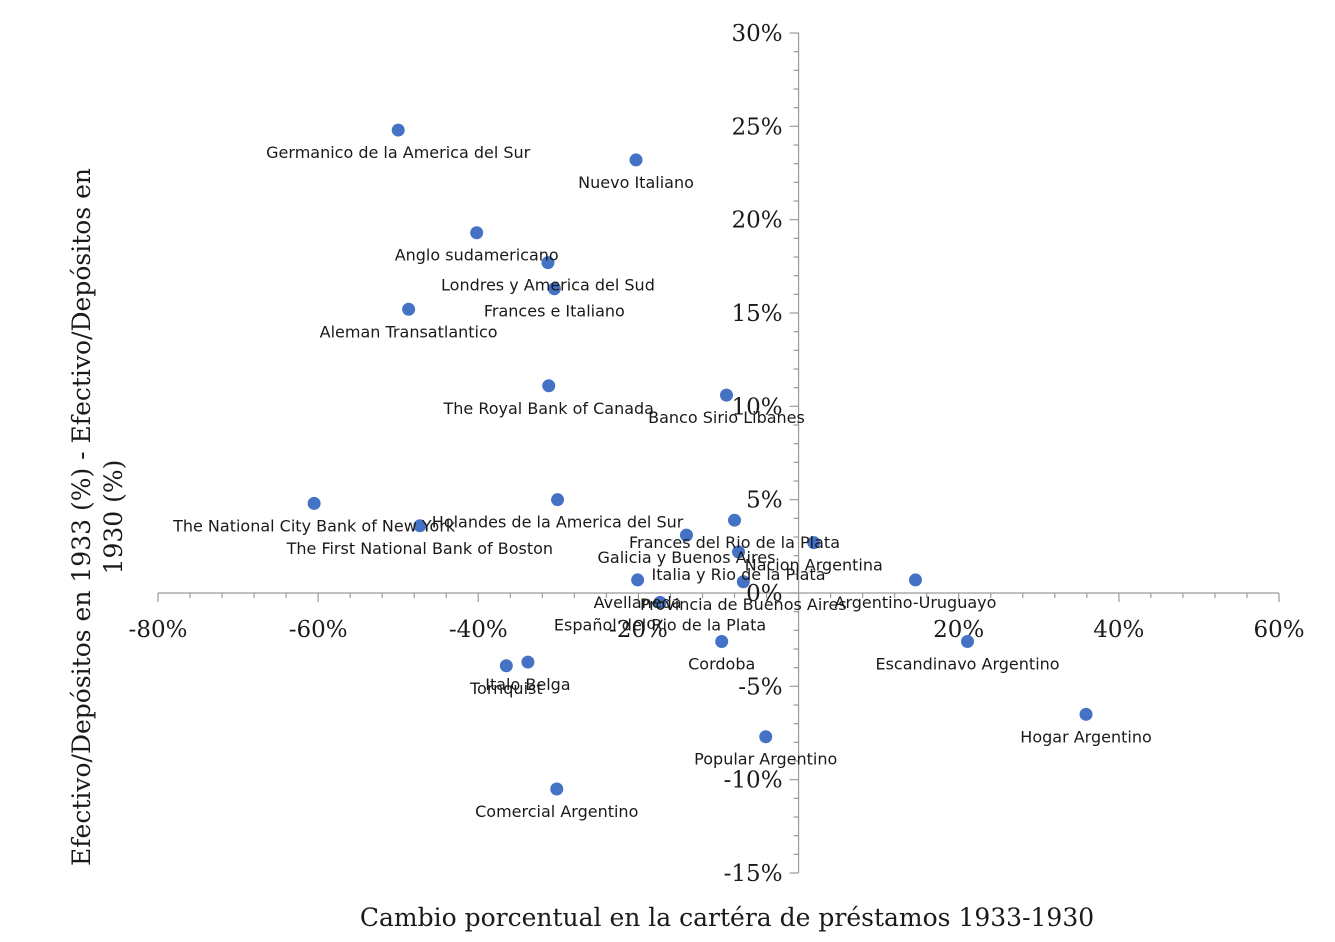 The height and width of the screenshot is (942, 1335). What do you see at coordinates (477, 255) in the screenshot?
I see `data-point-label: Anglo sudamericano` at bounding box center [477, 255].